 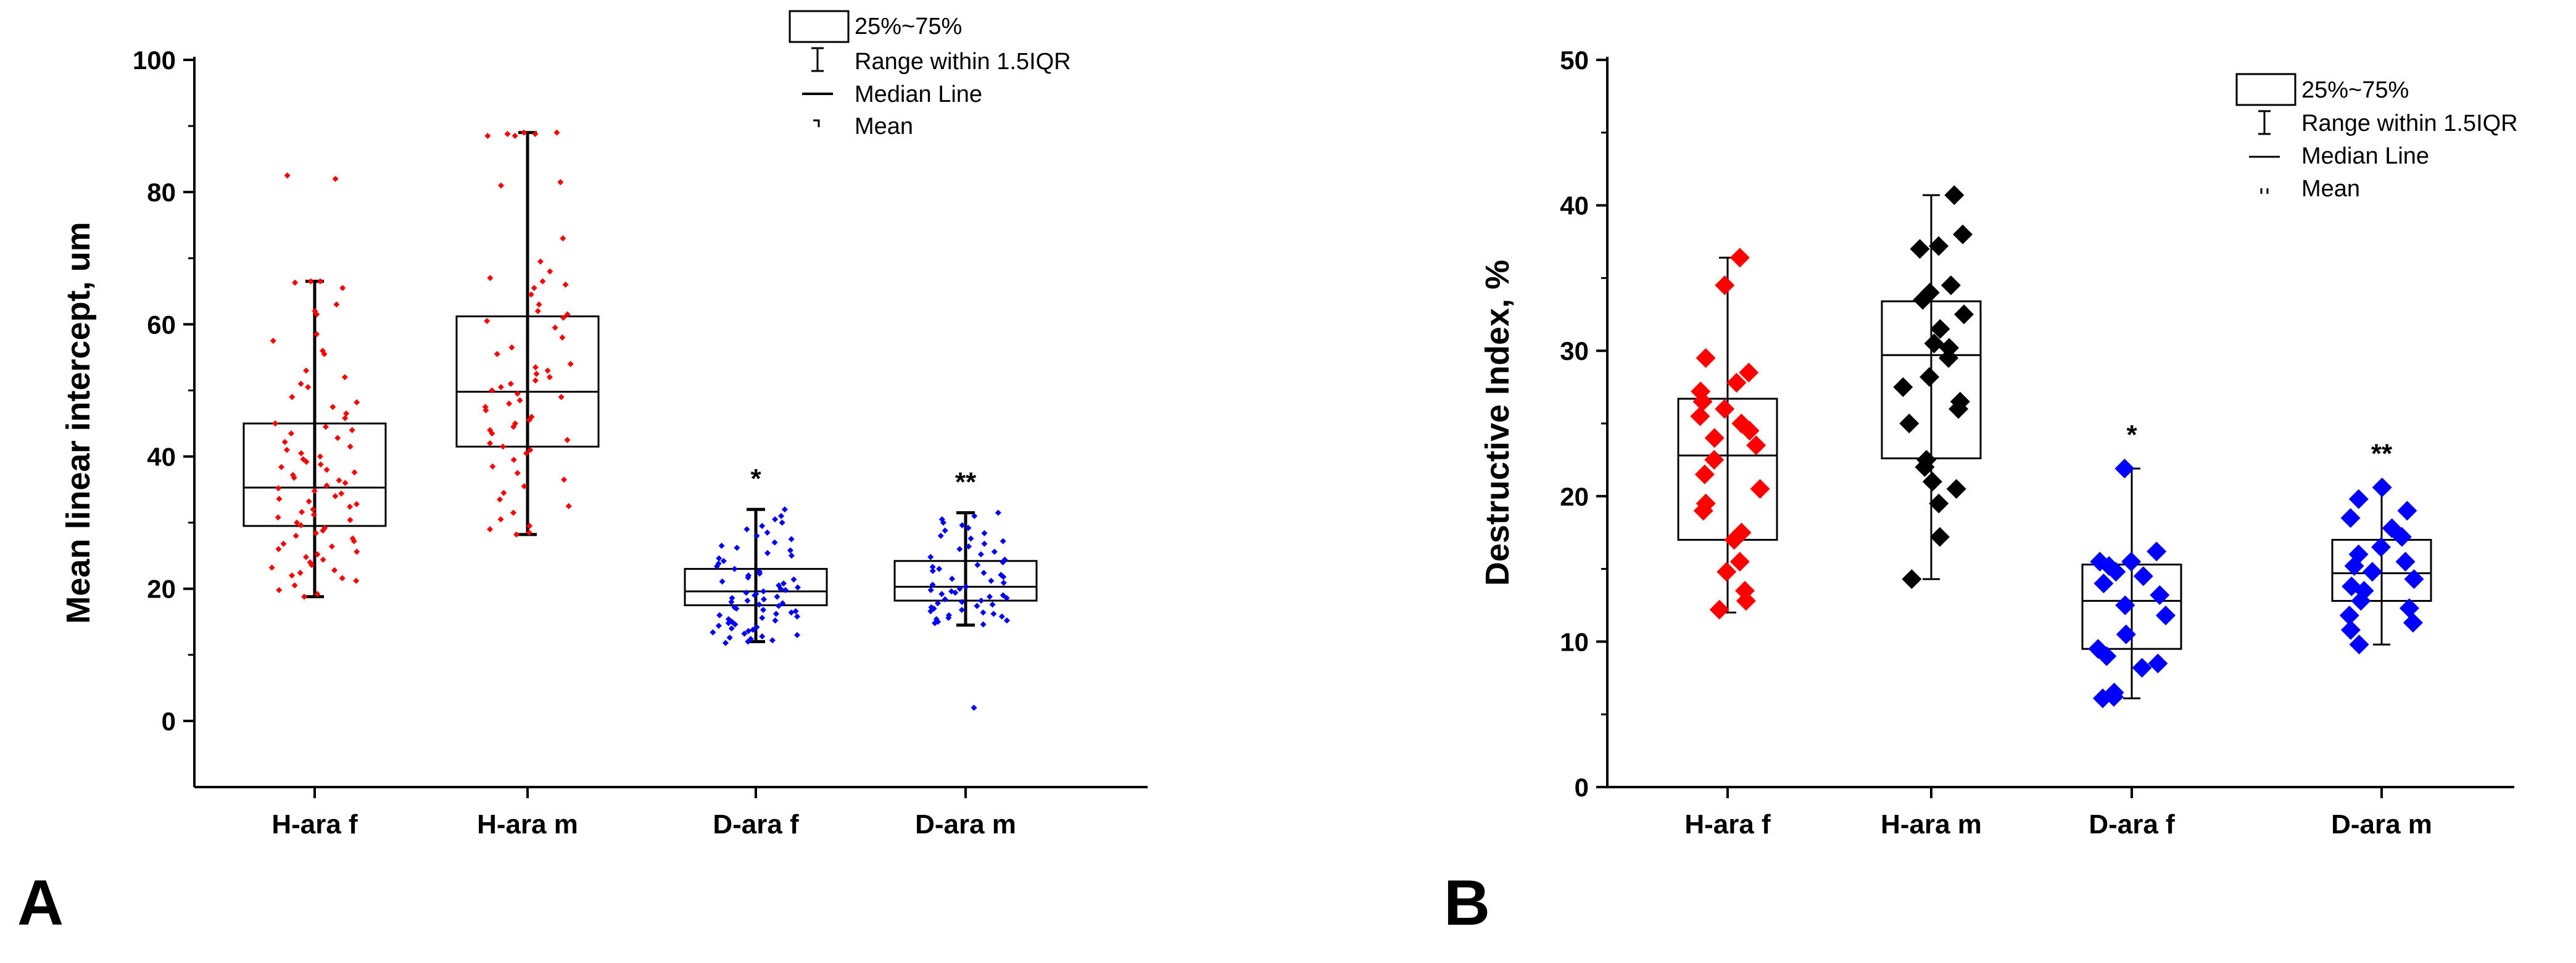 I want to click on panel-a-significance-label: **, so click(x=966, y=482).